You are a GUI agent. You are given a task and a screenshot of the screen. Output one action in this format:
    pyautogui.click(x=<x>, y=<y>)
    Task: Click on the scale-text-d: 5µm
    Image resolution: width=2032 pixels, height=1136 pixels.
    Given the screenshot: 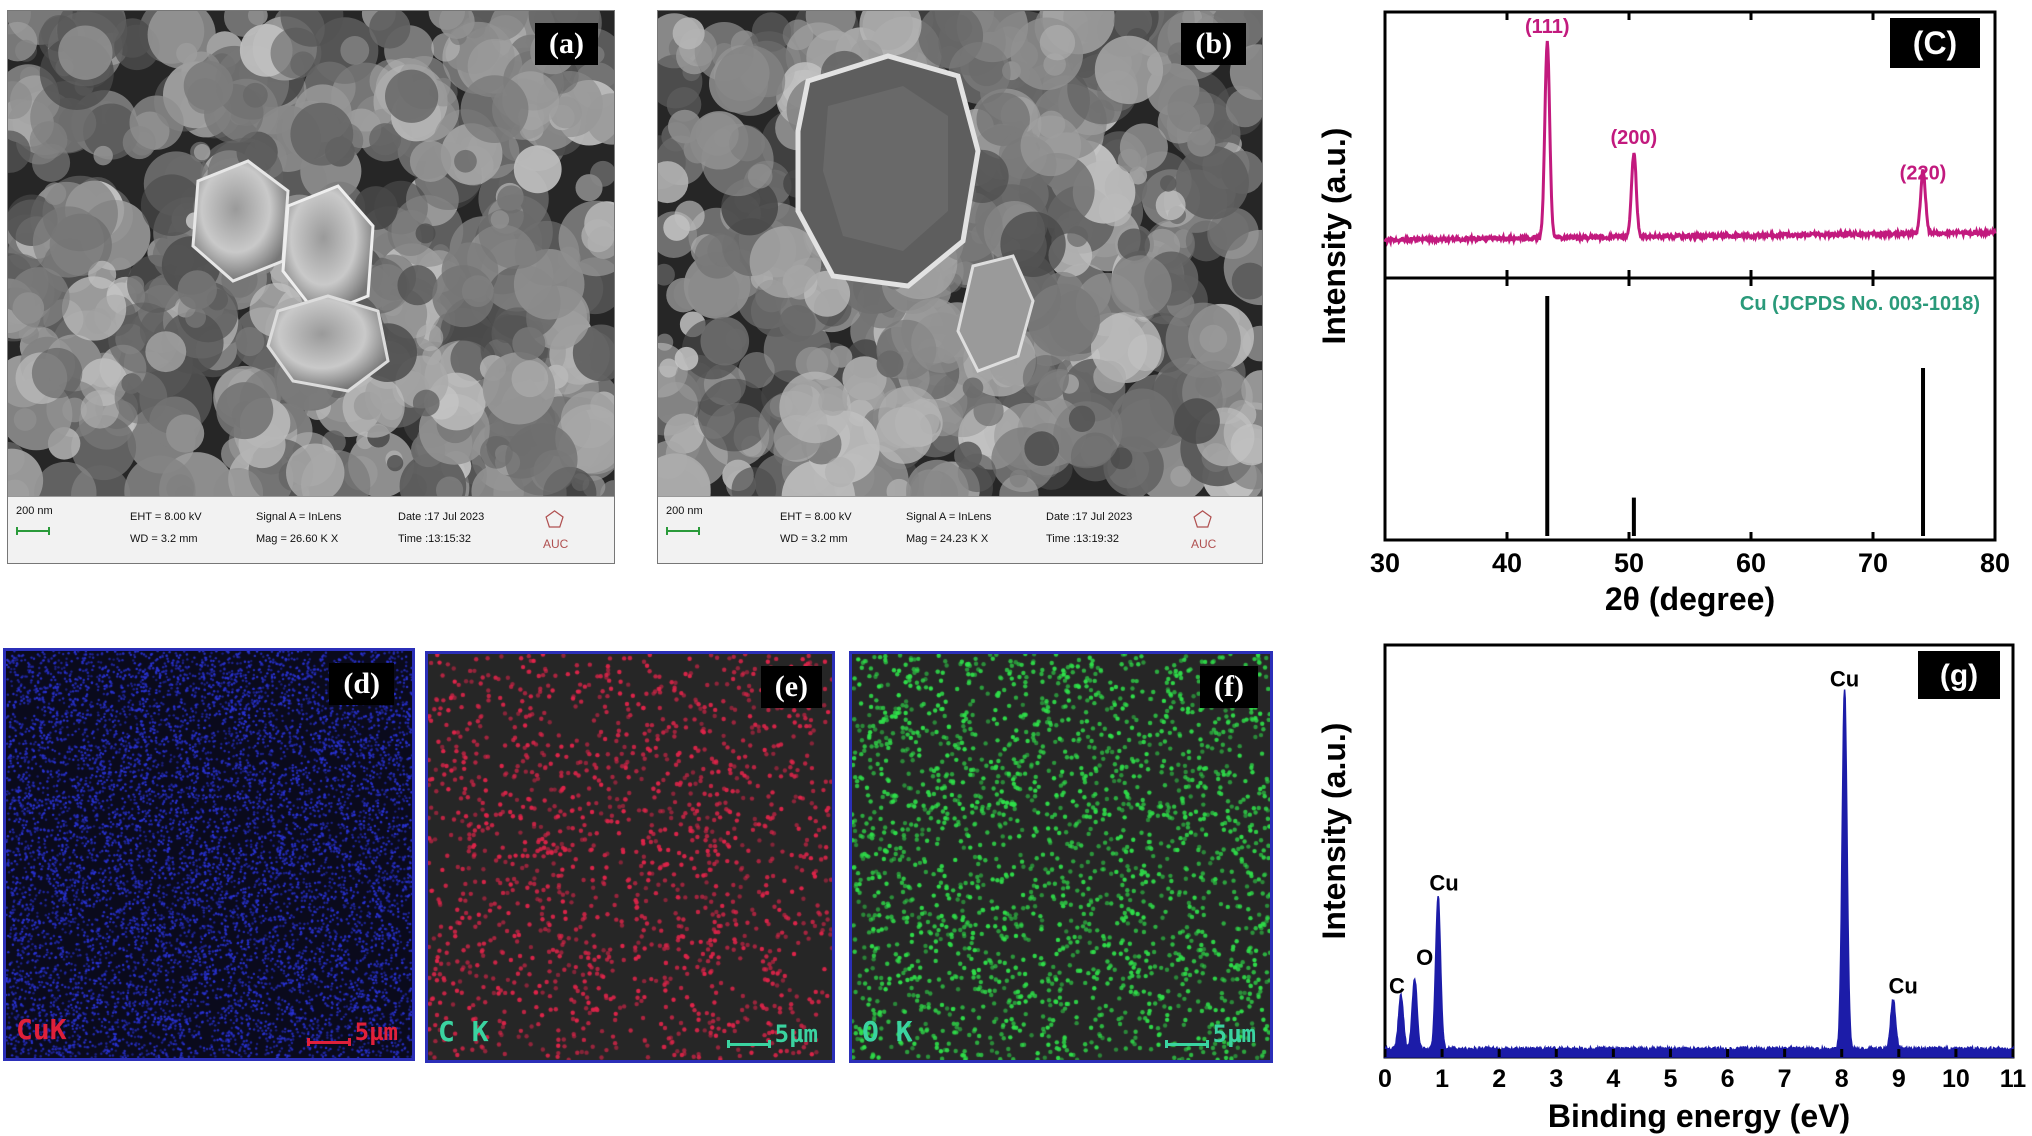 What is the action you would take?
    pyautogui.click(x=376, y=1032)
    